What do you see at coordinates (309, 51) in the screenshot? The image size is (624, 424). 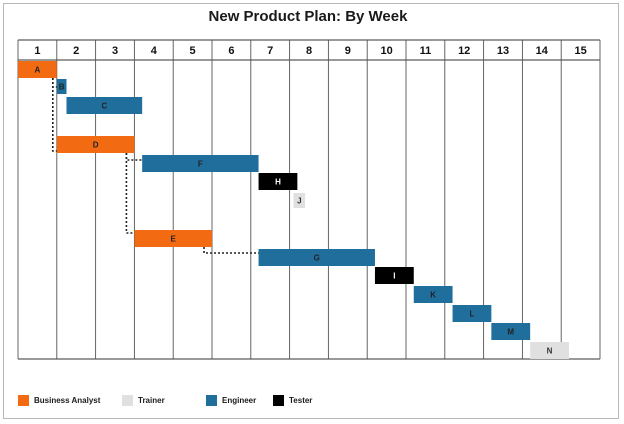 I see `week-label: 8` at bounding box center [309, 51].